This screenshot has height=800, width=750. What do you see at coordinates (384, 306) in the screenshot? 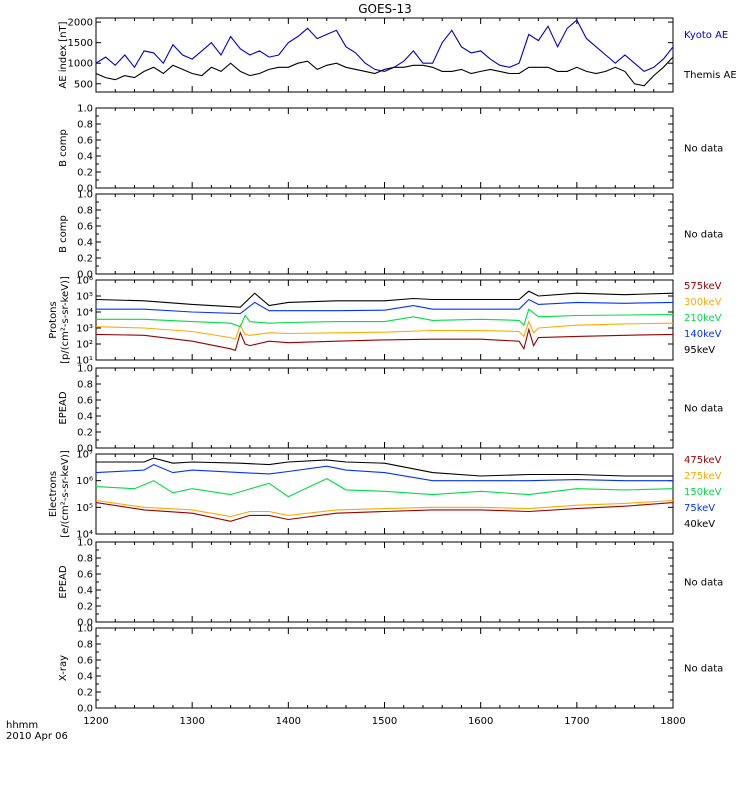
I see `series-line-140kev` at bounding box center [384, 306].